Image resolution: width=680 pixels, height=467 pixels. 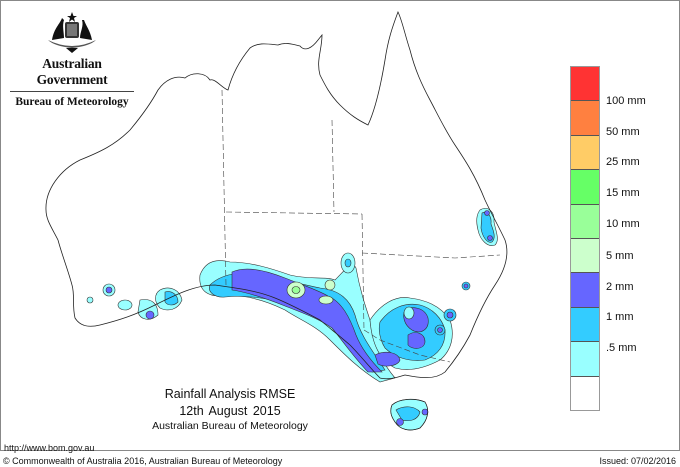 I want to click on bom-website-link: http://www.bom.gov.au, so click(x=49, y=448).